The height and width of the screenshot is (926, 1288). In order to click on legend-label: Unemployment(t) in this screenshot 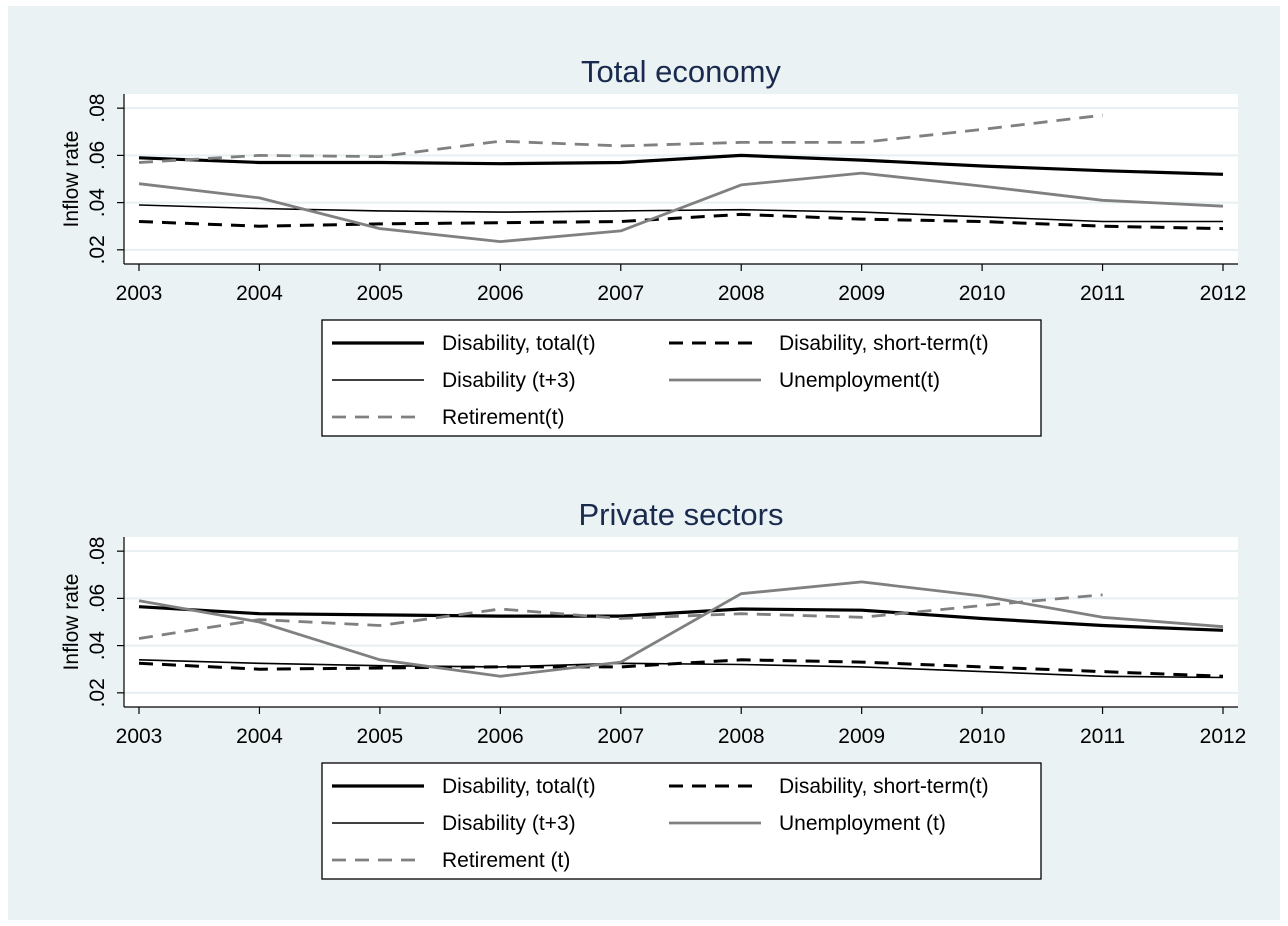, I will do `click(859, 380)`.